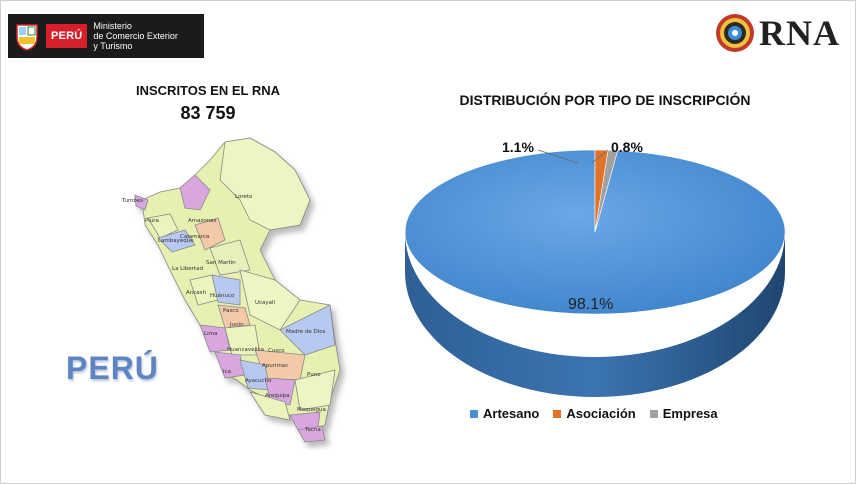 The width and height of the screenshot is (856, 484). What do you see at coordinates (208, 90) in the screenshot?
I see `registered-title: INSCRITOS EN EL RNA` at bounding box center [208, 90].